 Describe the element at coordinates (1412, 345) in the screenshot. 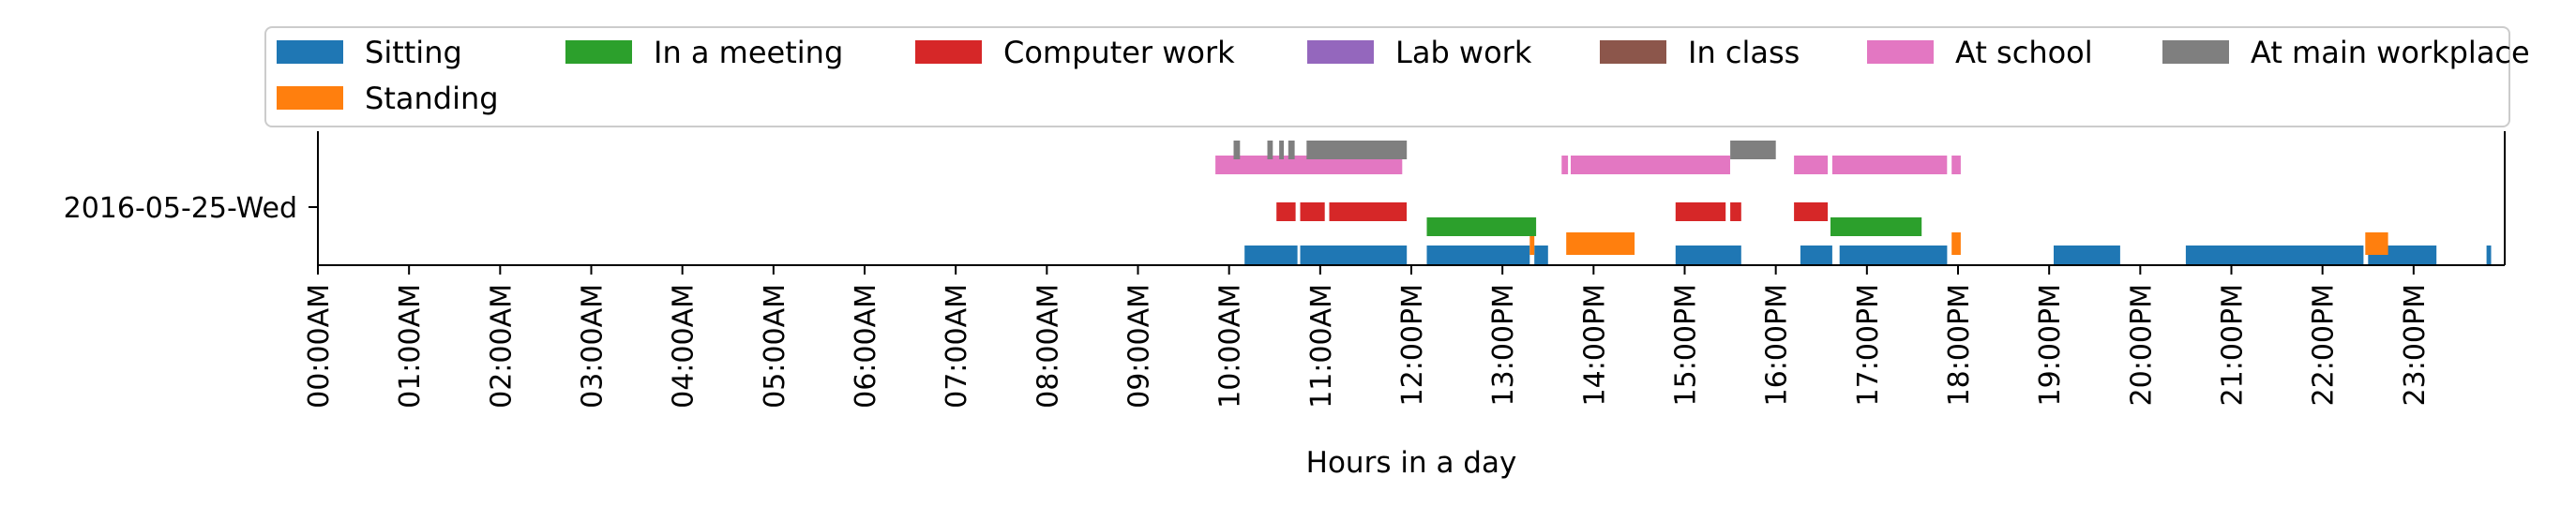

I see `x-tick-label: 12:00PM` at that location.